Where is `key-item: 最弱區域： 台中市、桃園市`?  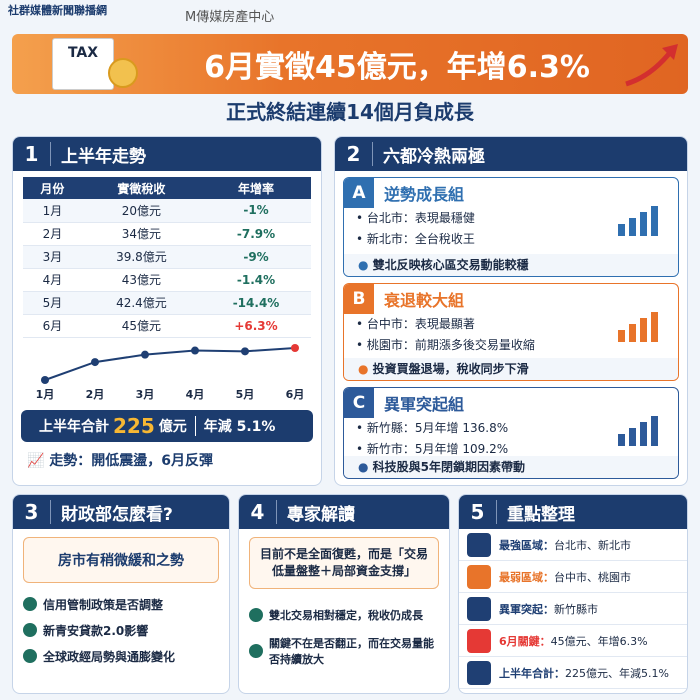
key-item: 最弱區域： 台中市、桃園市 is located at coordinates (573, 577).